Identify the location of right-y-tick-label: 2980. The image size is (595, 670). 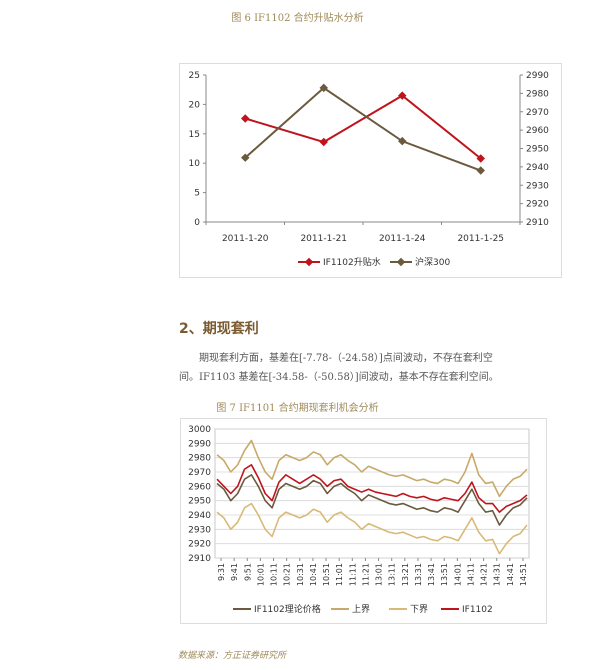
(537, 94).